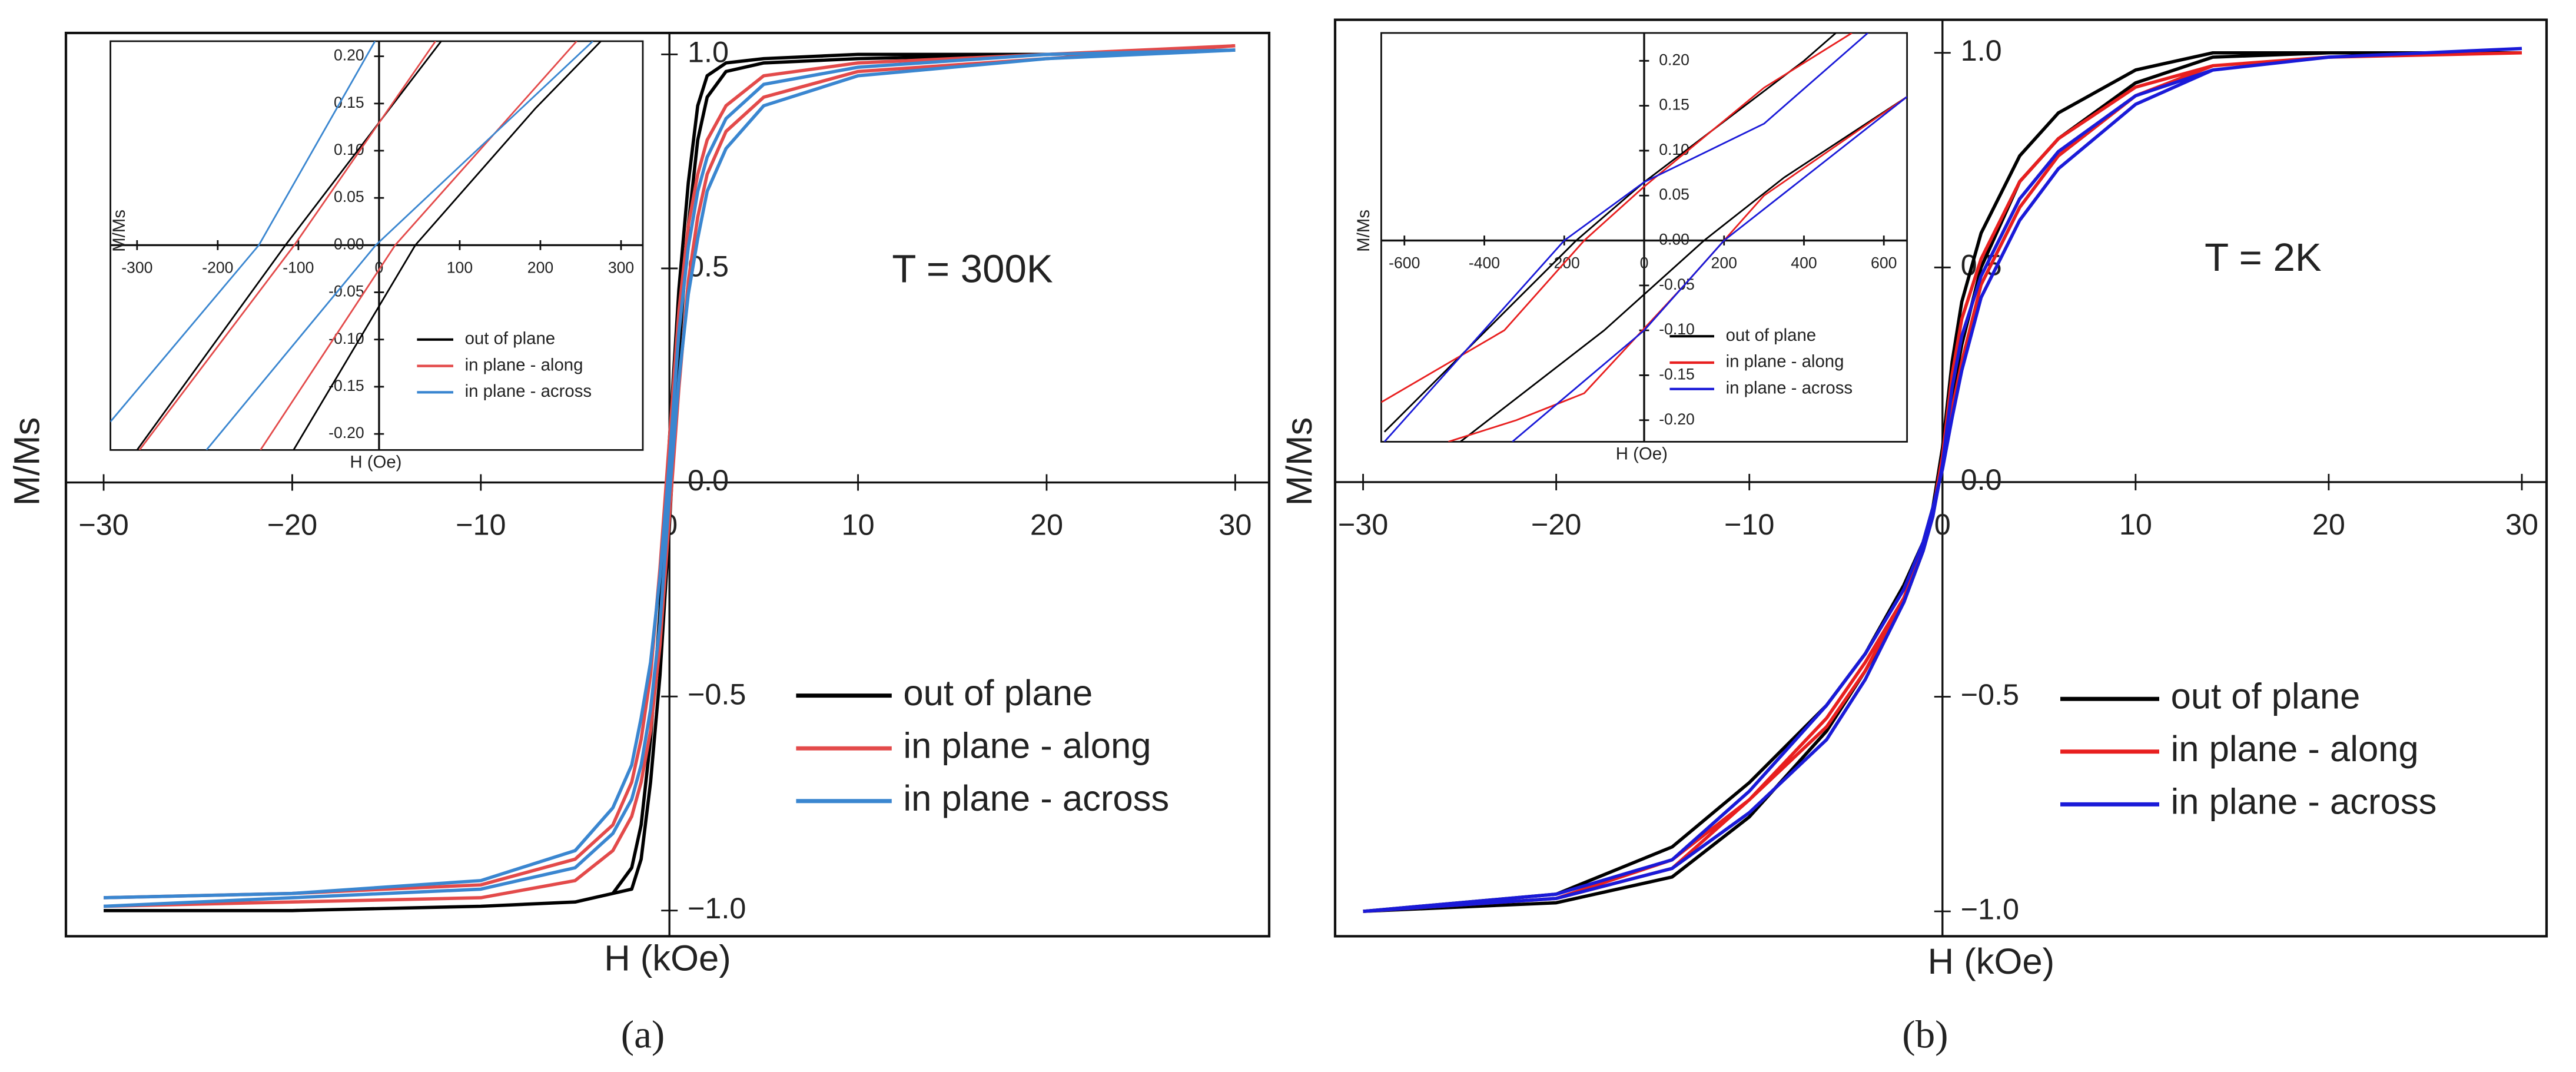  I want to click on x-tick-label: -300, so click(136, 267).